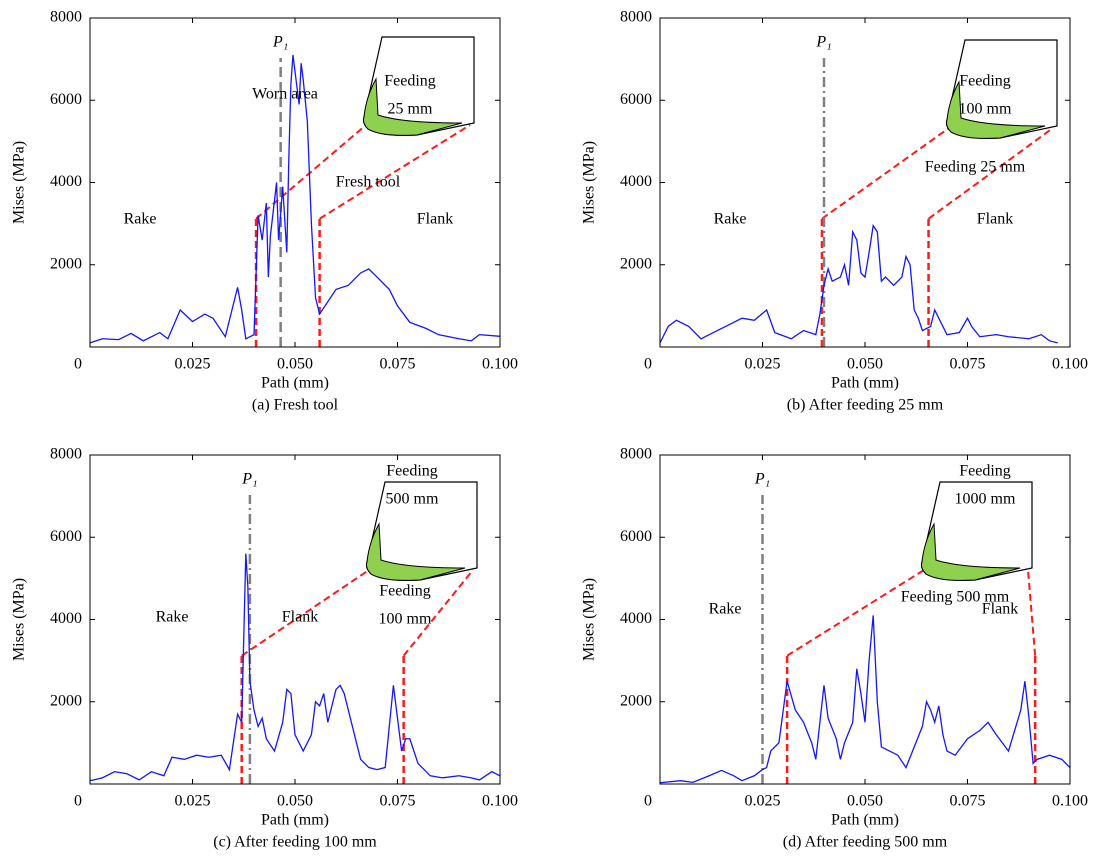 Image resolution: width=1093 pixels, height=868 pixels. I want to click on annotation: 25 mm, so click(410, 109).